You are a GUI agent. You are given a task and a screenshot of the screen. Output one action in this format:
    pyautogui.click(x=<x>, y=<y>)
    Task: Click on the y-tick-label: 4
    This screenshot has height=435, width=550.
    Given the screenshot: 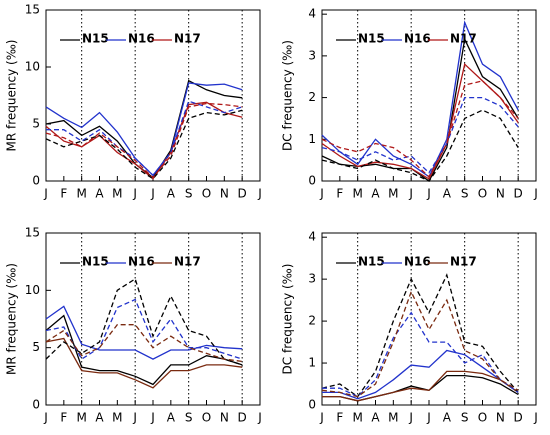 What is the action you would take?
    pyautogui.click(x=312, y=237)
    